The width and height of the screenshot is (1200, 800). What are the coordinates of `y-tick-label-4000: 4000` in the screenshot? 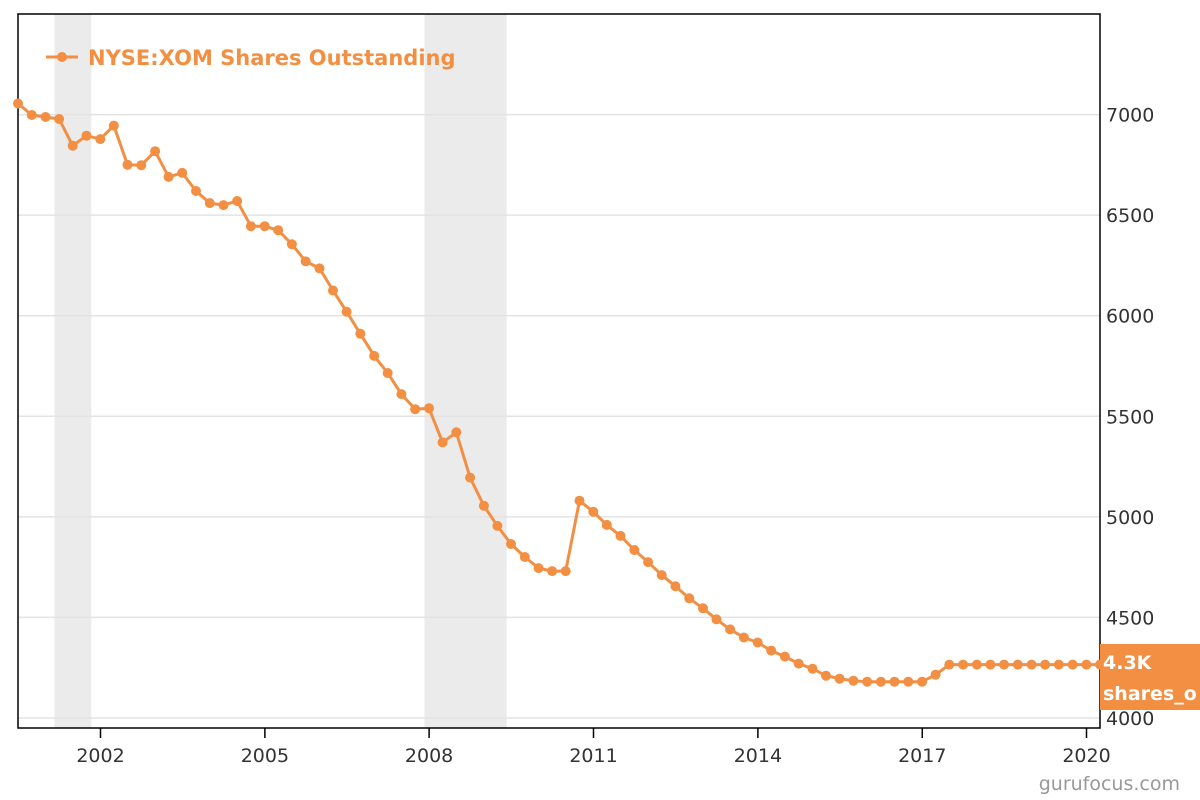 It's located at (1130, 719).